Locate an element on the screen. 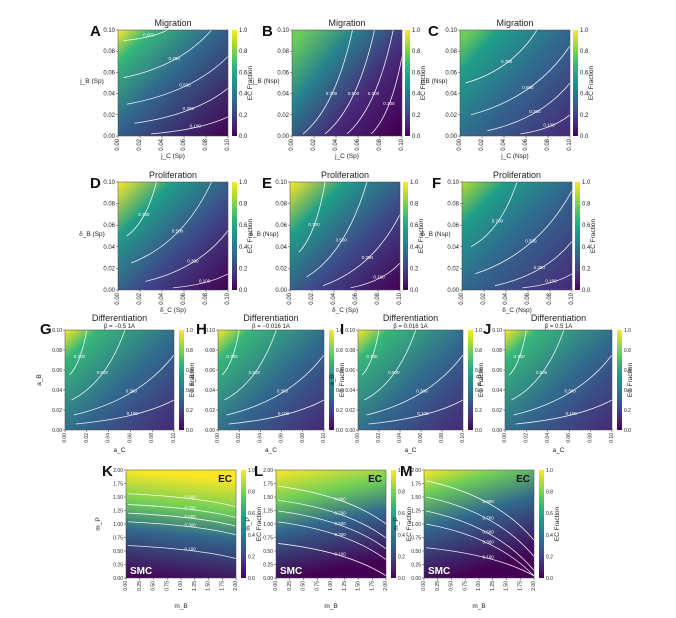 The width and height of the screenshot is (676, 618). y-axis-label: j_B (Sp) is located at coordinates (91, 81).